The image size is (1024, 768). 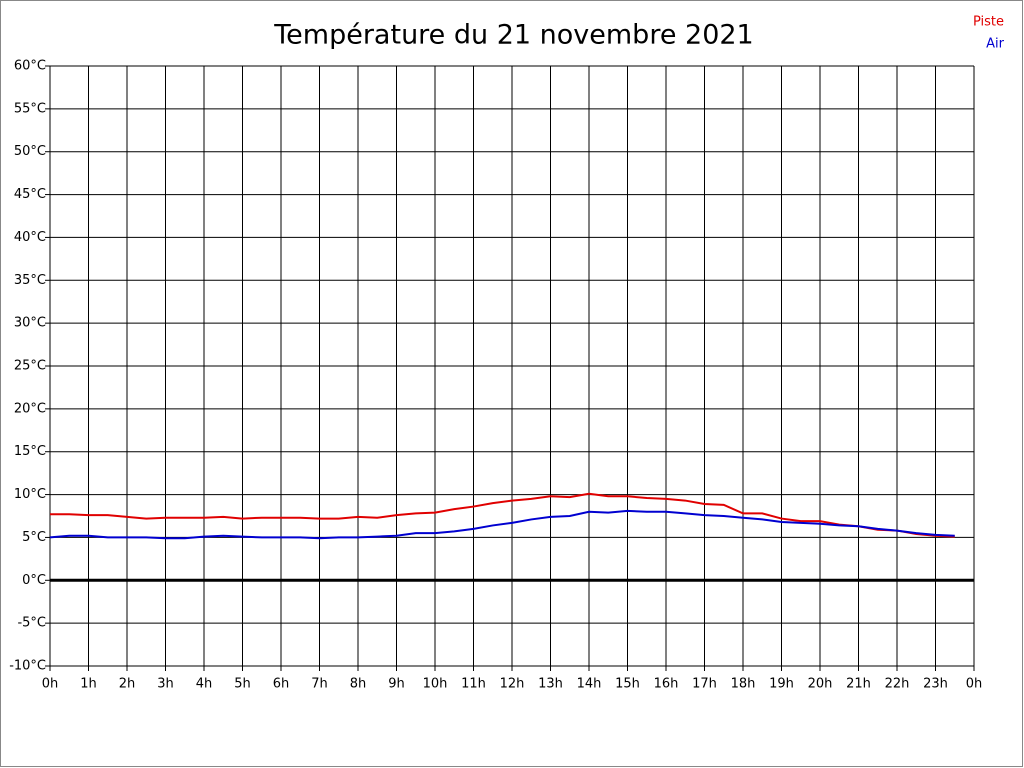 I want to click on x-tick-label: 19h, so click(x=781, y=684).